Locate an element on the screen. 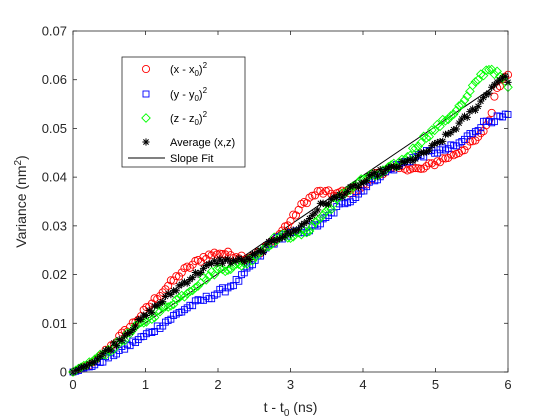 The image size is (560, 420). legend-label-avg: Average (x,z) is located at coordinates (202, 143).